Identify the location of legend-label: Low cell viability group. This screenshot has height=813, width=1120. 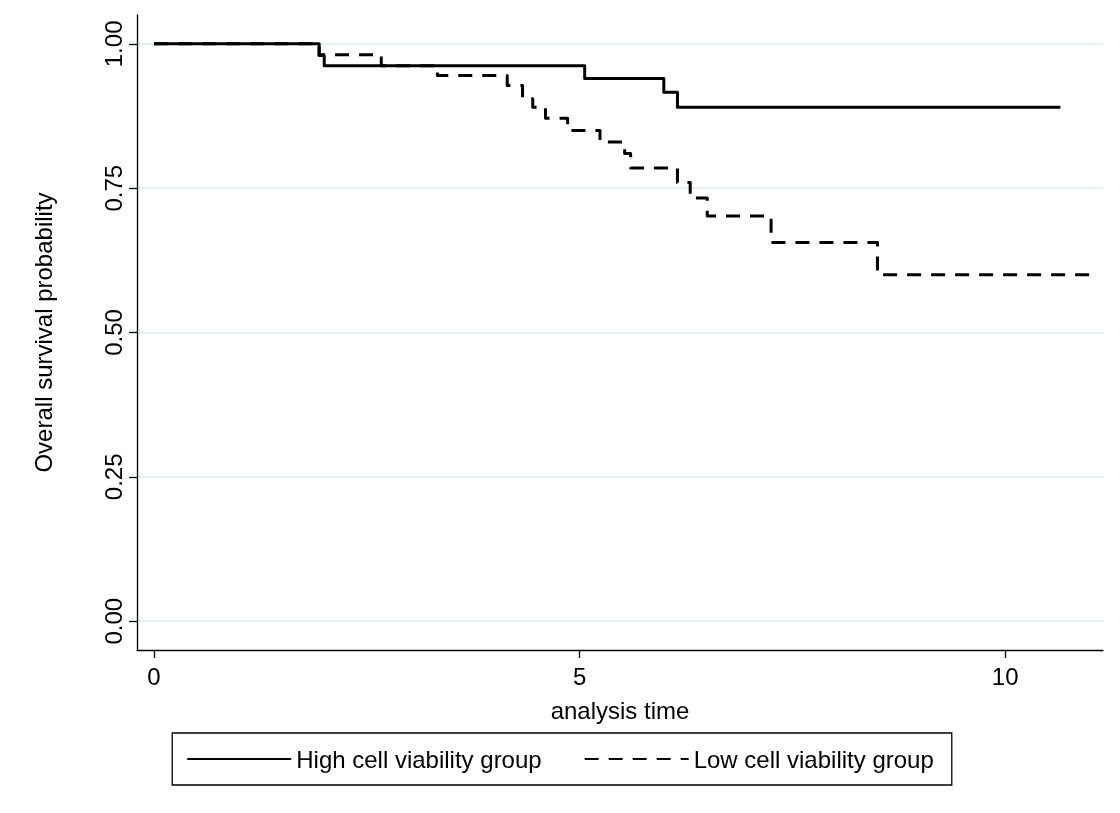
(813, 759).